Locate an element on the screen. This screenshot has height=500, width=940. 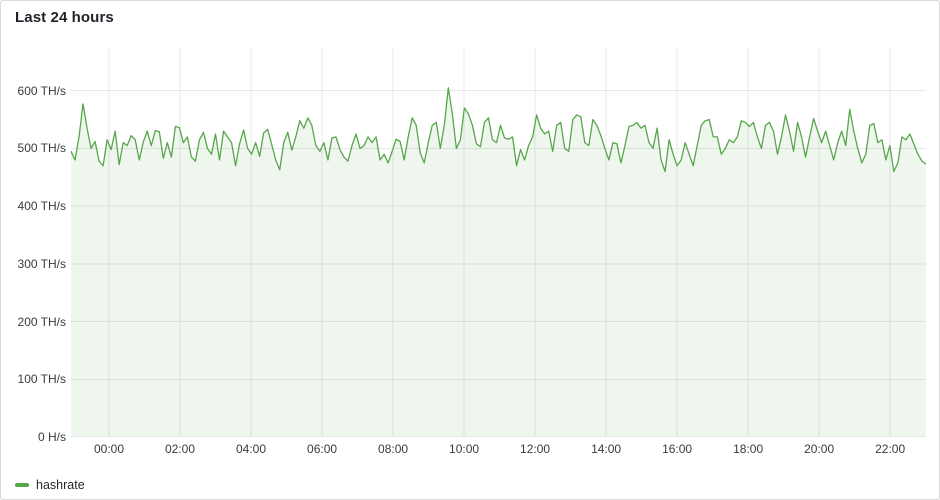
x-tick-label: 04:00 is located at coordinates (251, 449).